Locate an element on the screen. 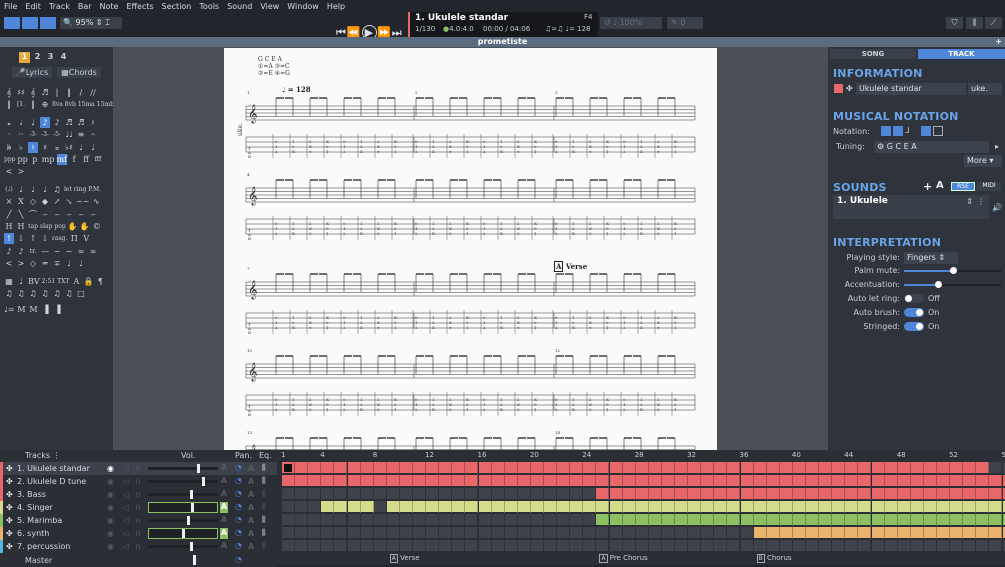  palette-tool-icon: 𝄪 is located at coordinates (57, 147).